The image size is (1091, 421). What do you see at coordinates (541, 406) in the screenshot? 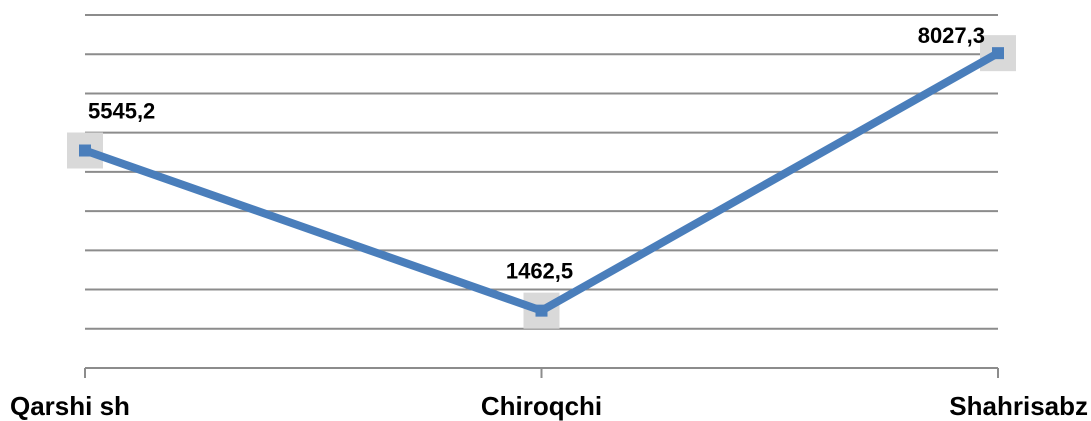
I see `x-tick-label: Chiroqchi` at bounding box center [541, 406].